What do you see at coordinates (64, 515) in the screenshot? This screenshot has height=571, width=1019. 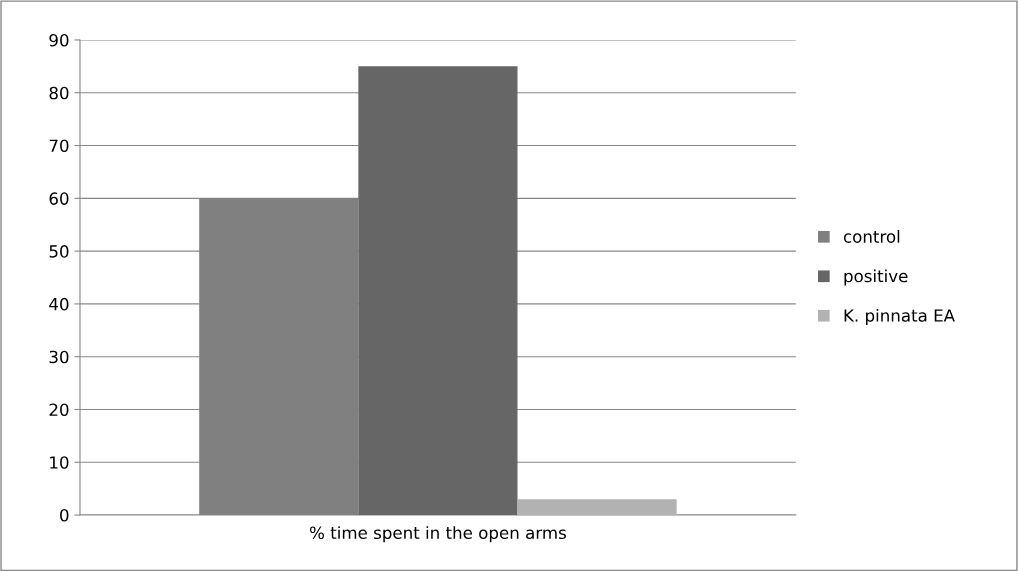 I see `y-tick-label: 0` at bounding box center [64, 515].